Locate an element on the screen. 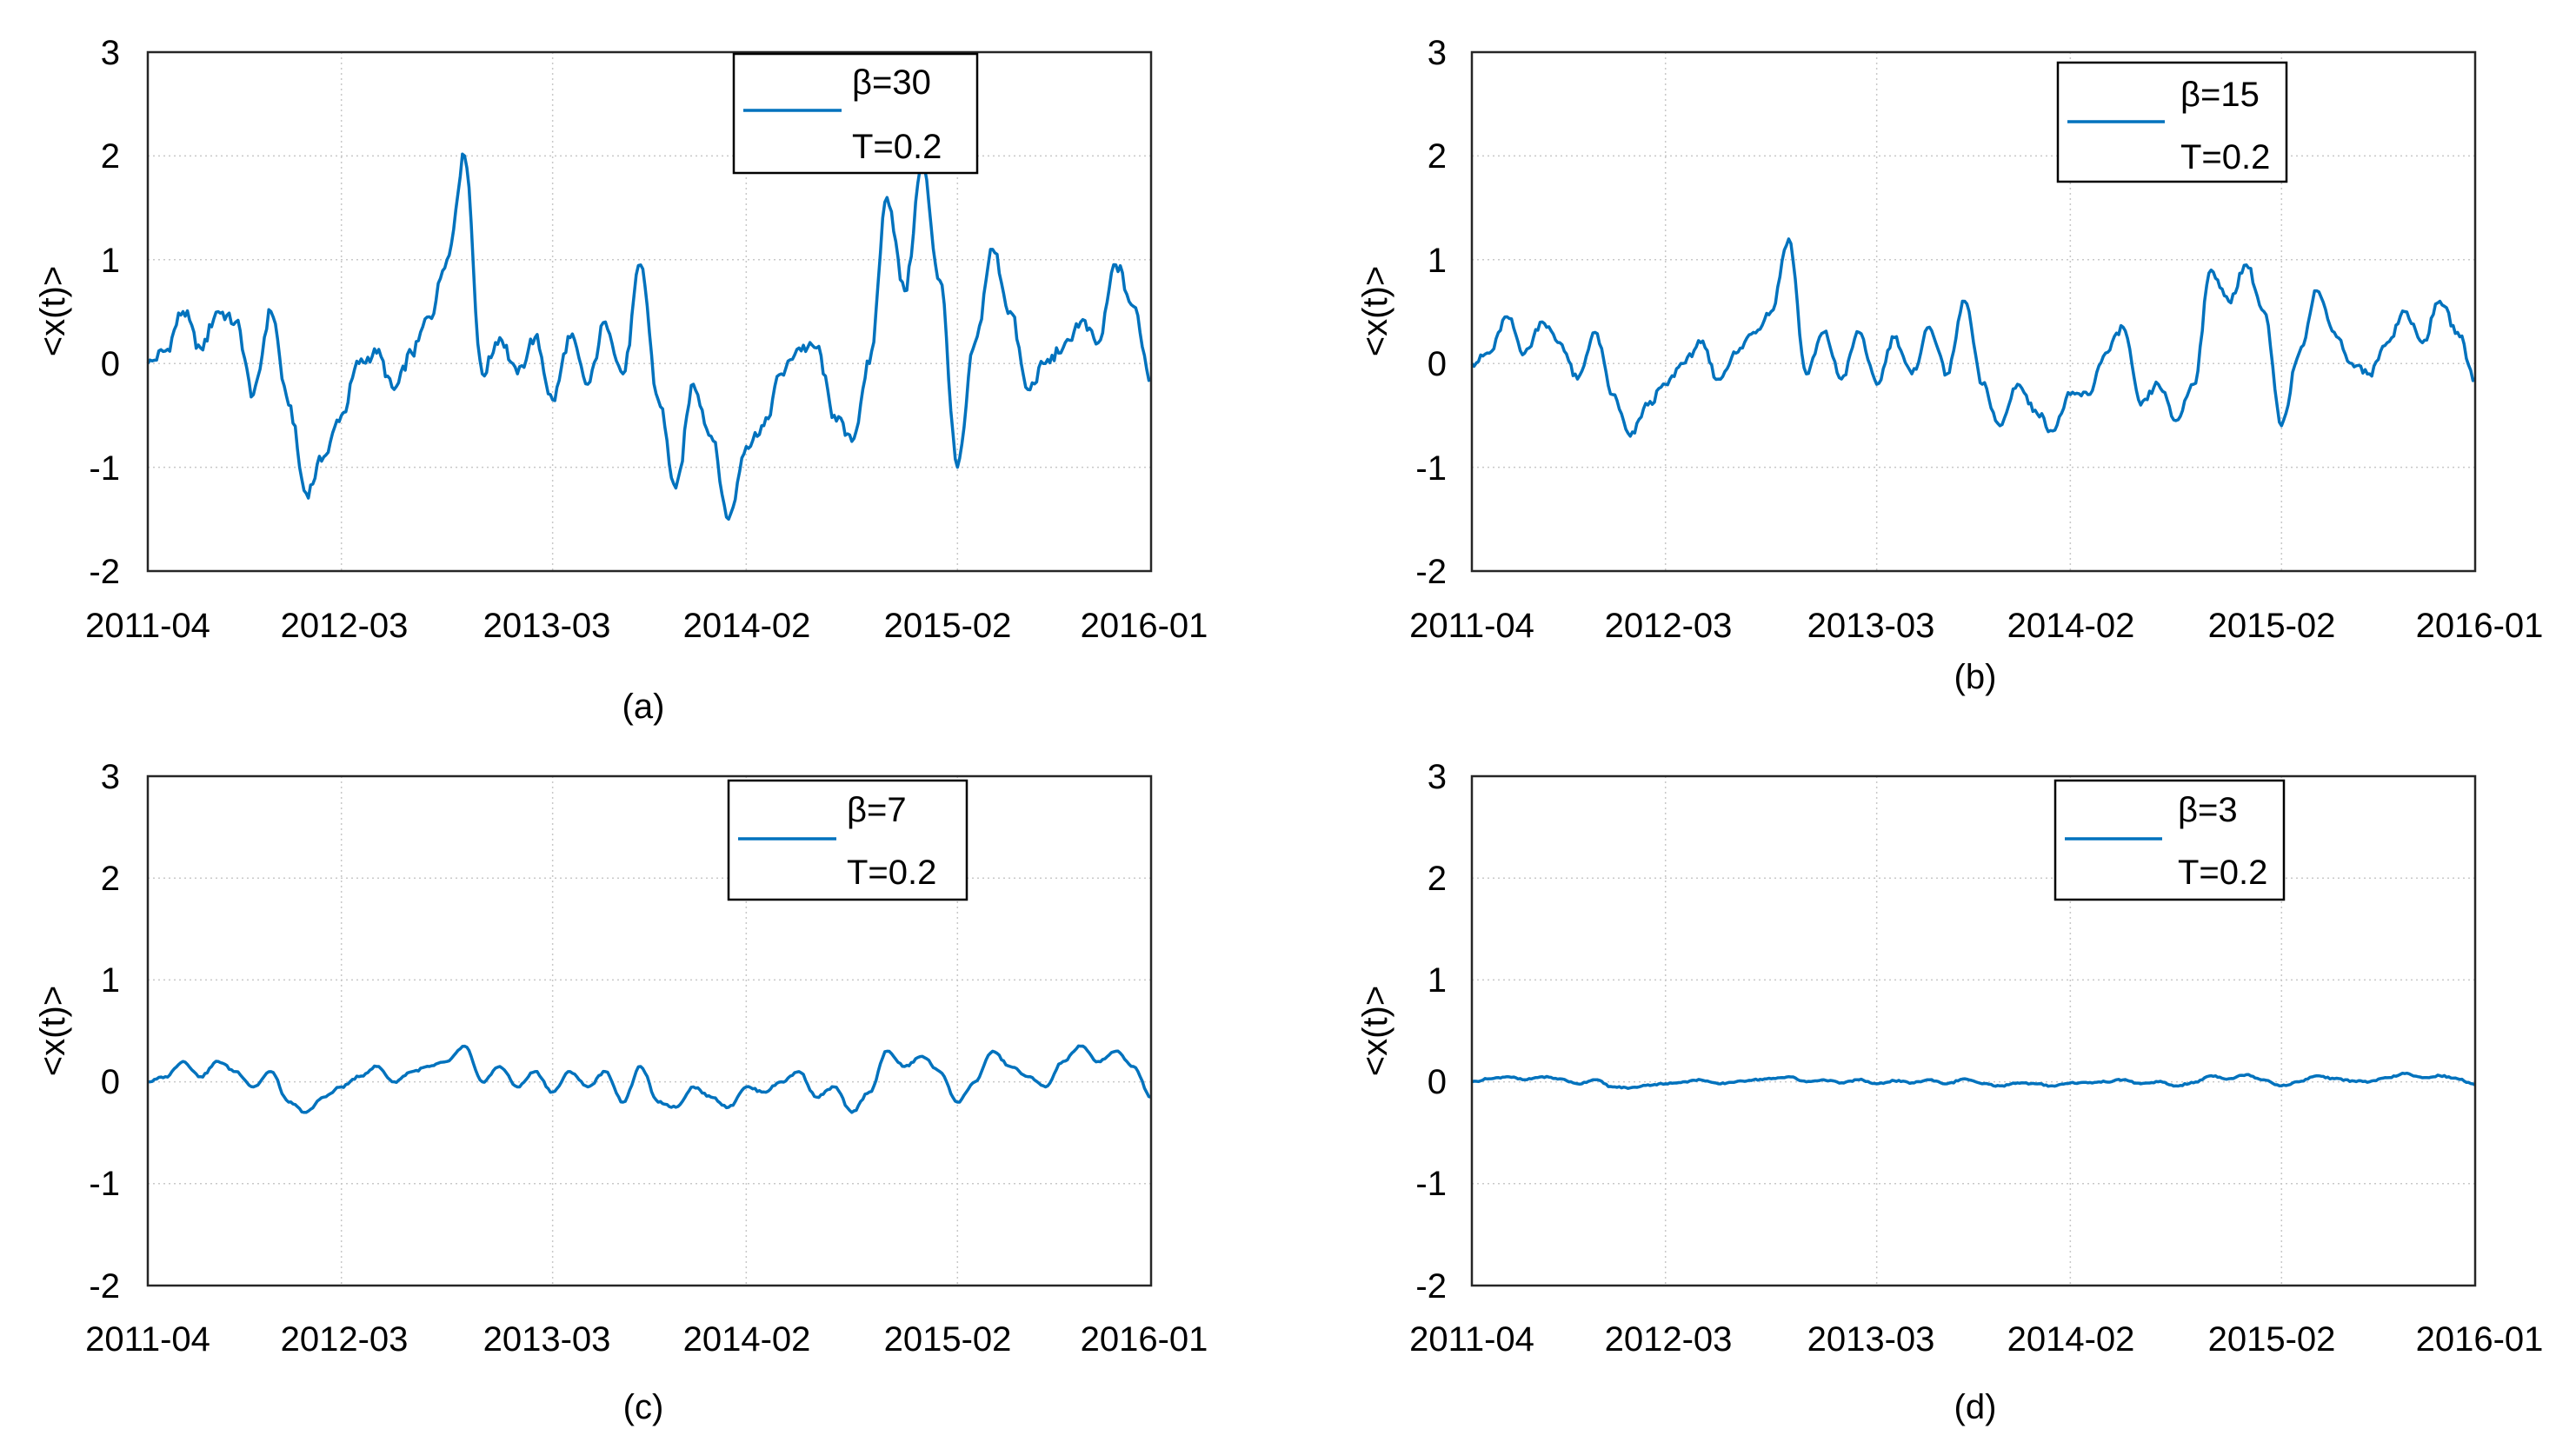 This screenshot has height=1442, width=2576. legend: β=30 T=0.2 is located at coordinates (855, 114).